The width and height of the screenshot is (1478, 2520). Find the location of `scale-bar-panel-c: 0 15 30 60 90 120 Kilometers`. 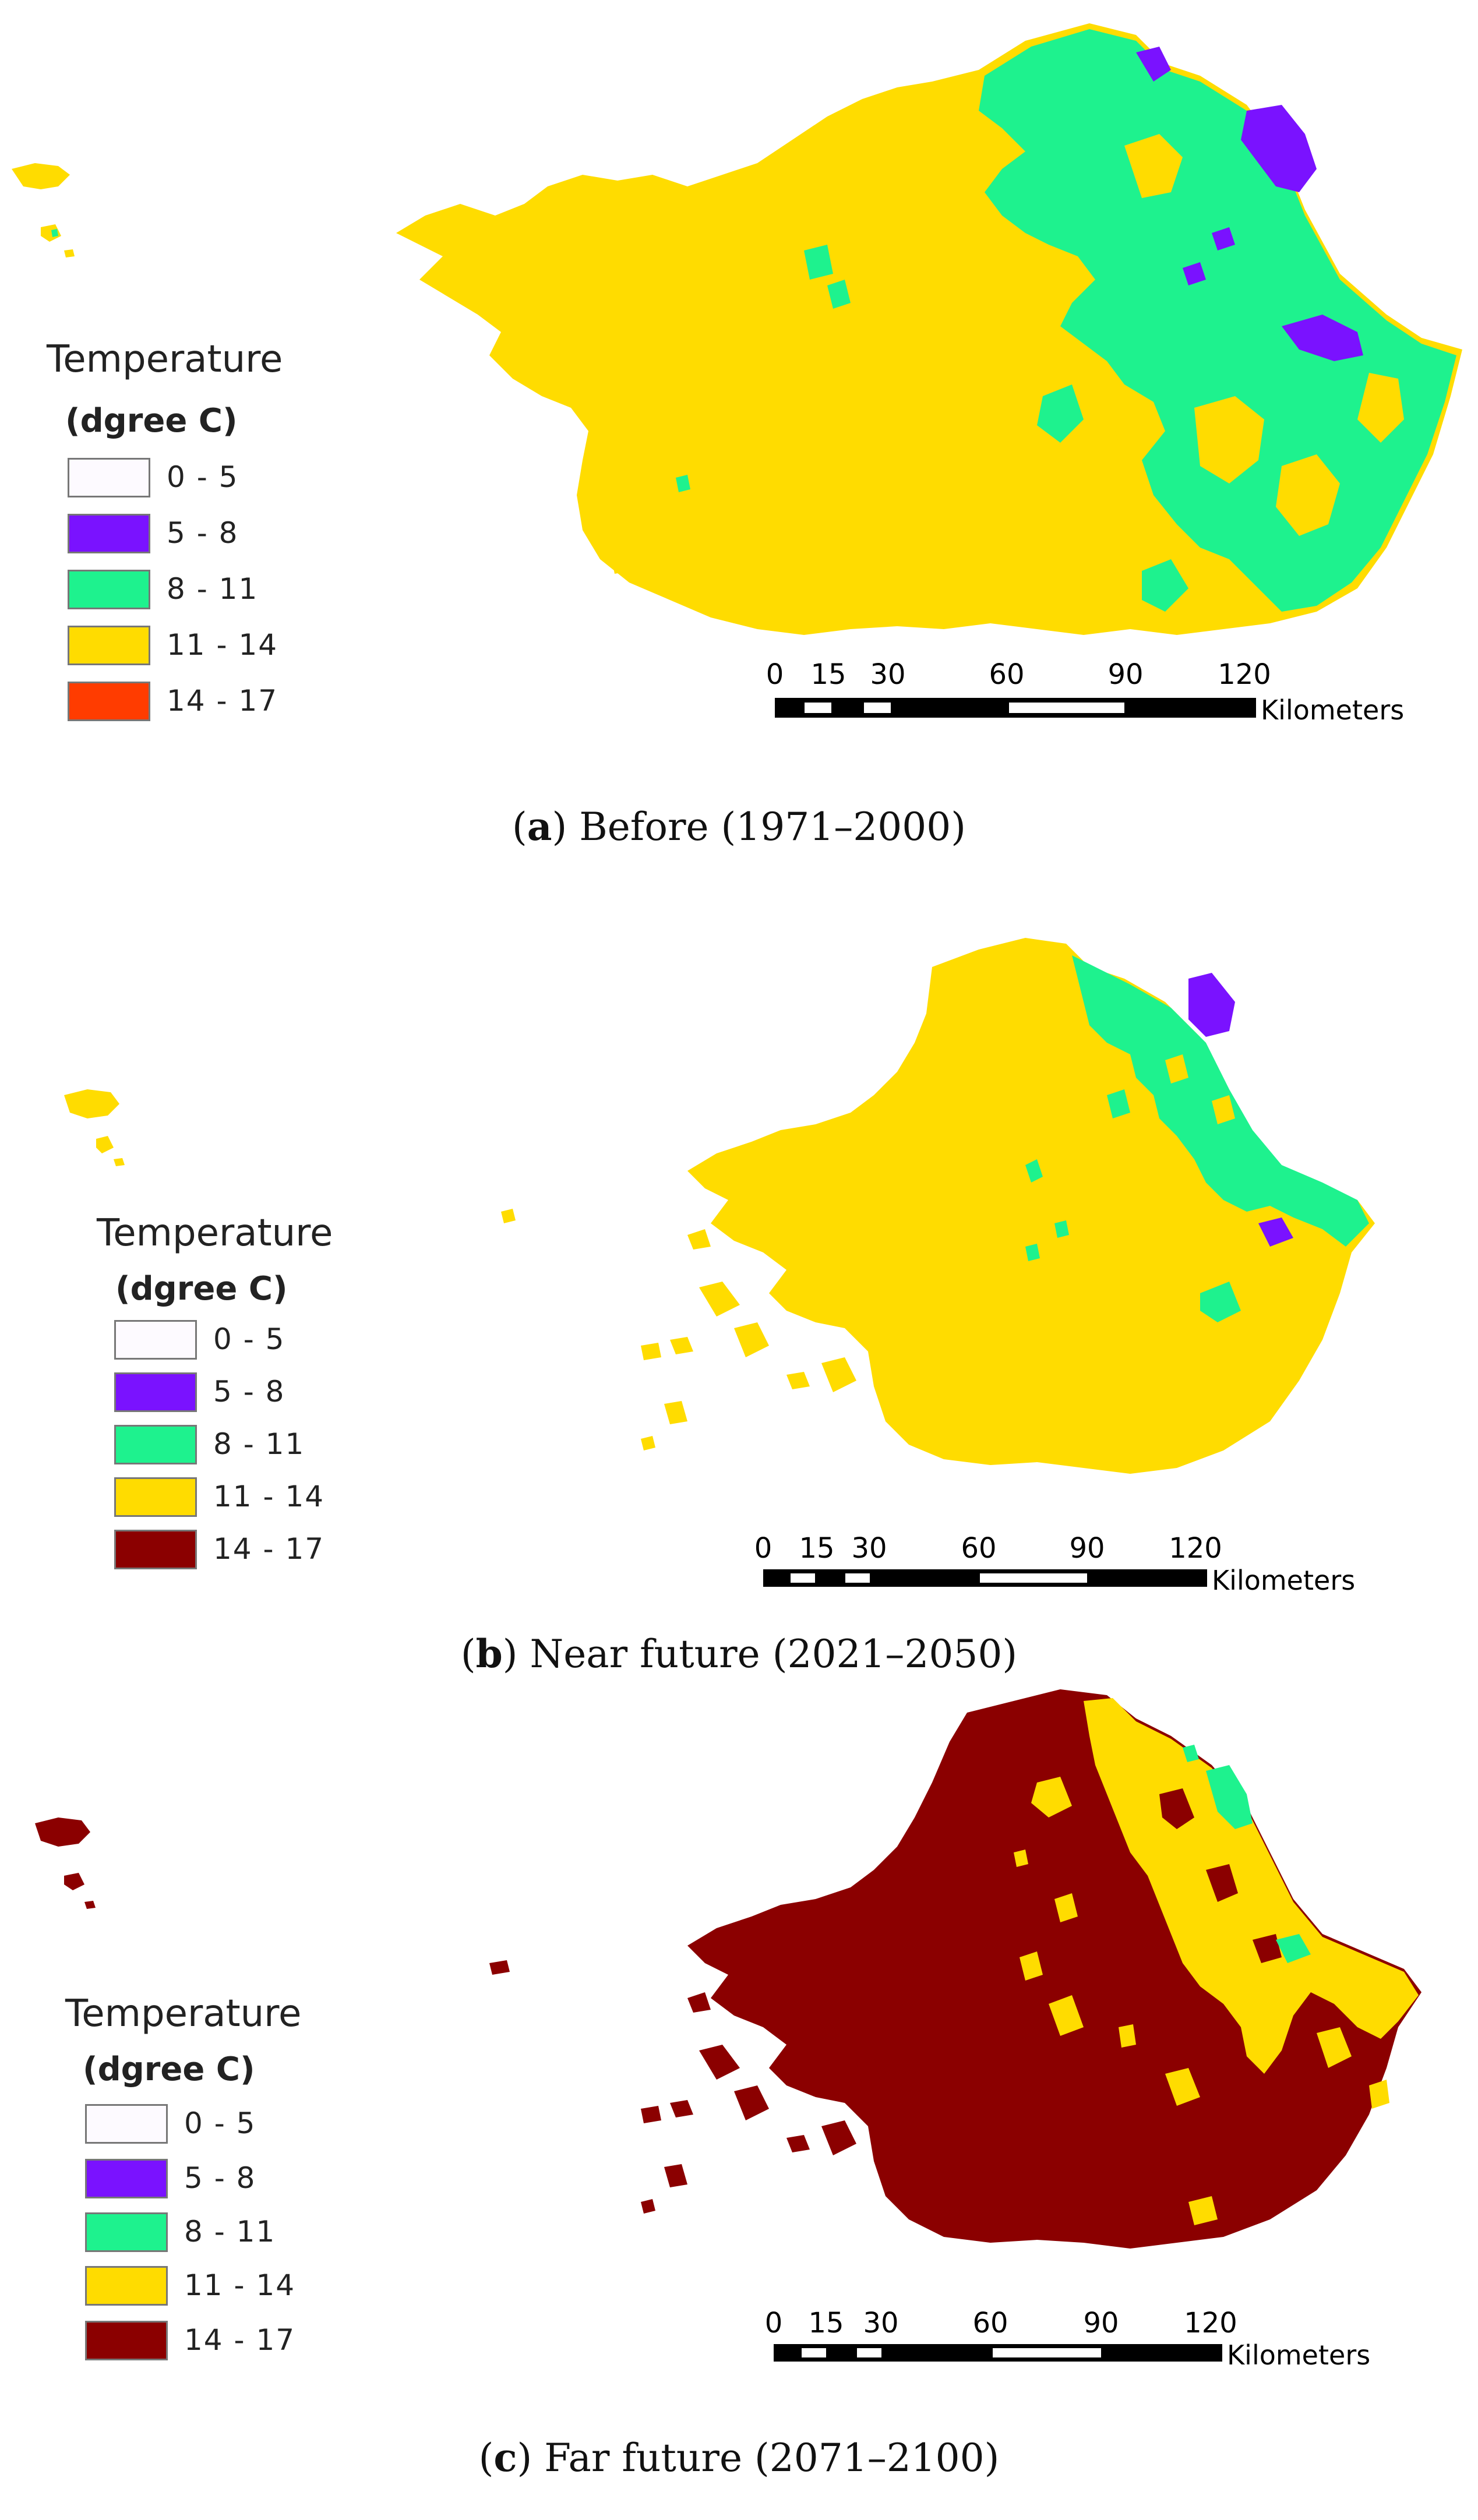

scale-bar-panel-c: 0 15 30 60 90 120 Kilometers is located at coordinates (1115, 2342).